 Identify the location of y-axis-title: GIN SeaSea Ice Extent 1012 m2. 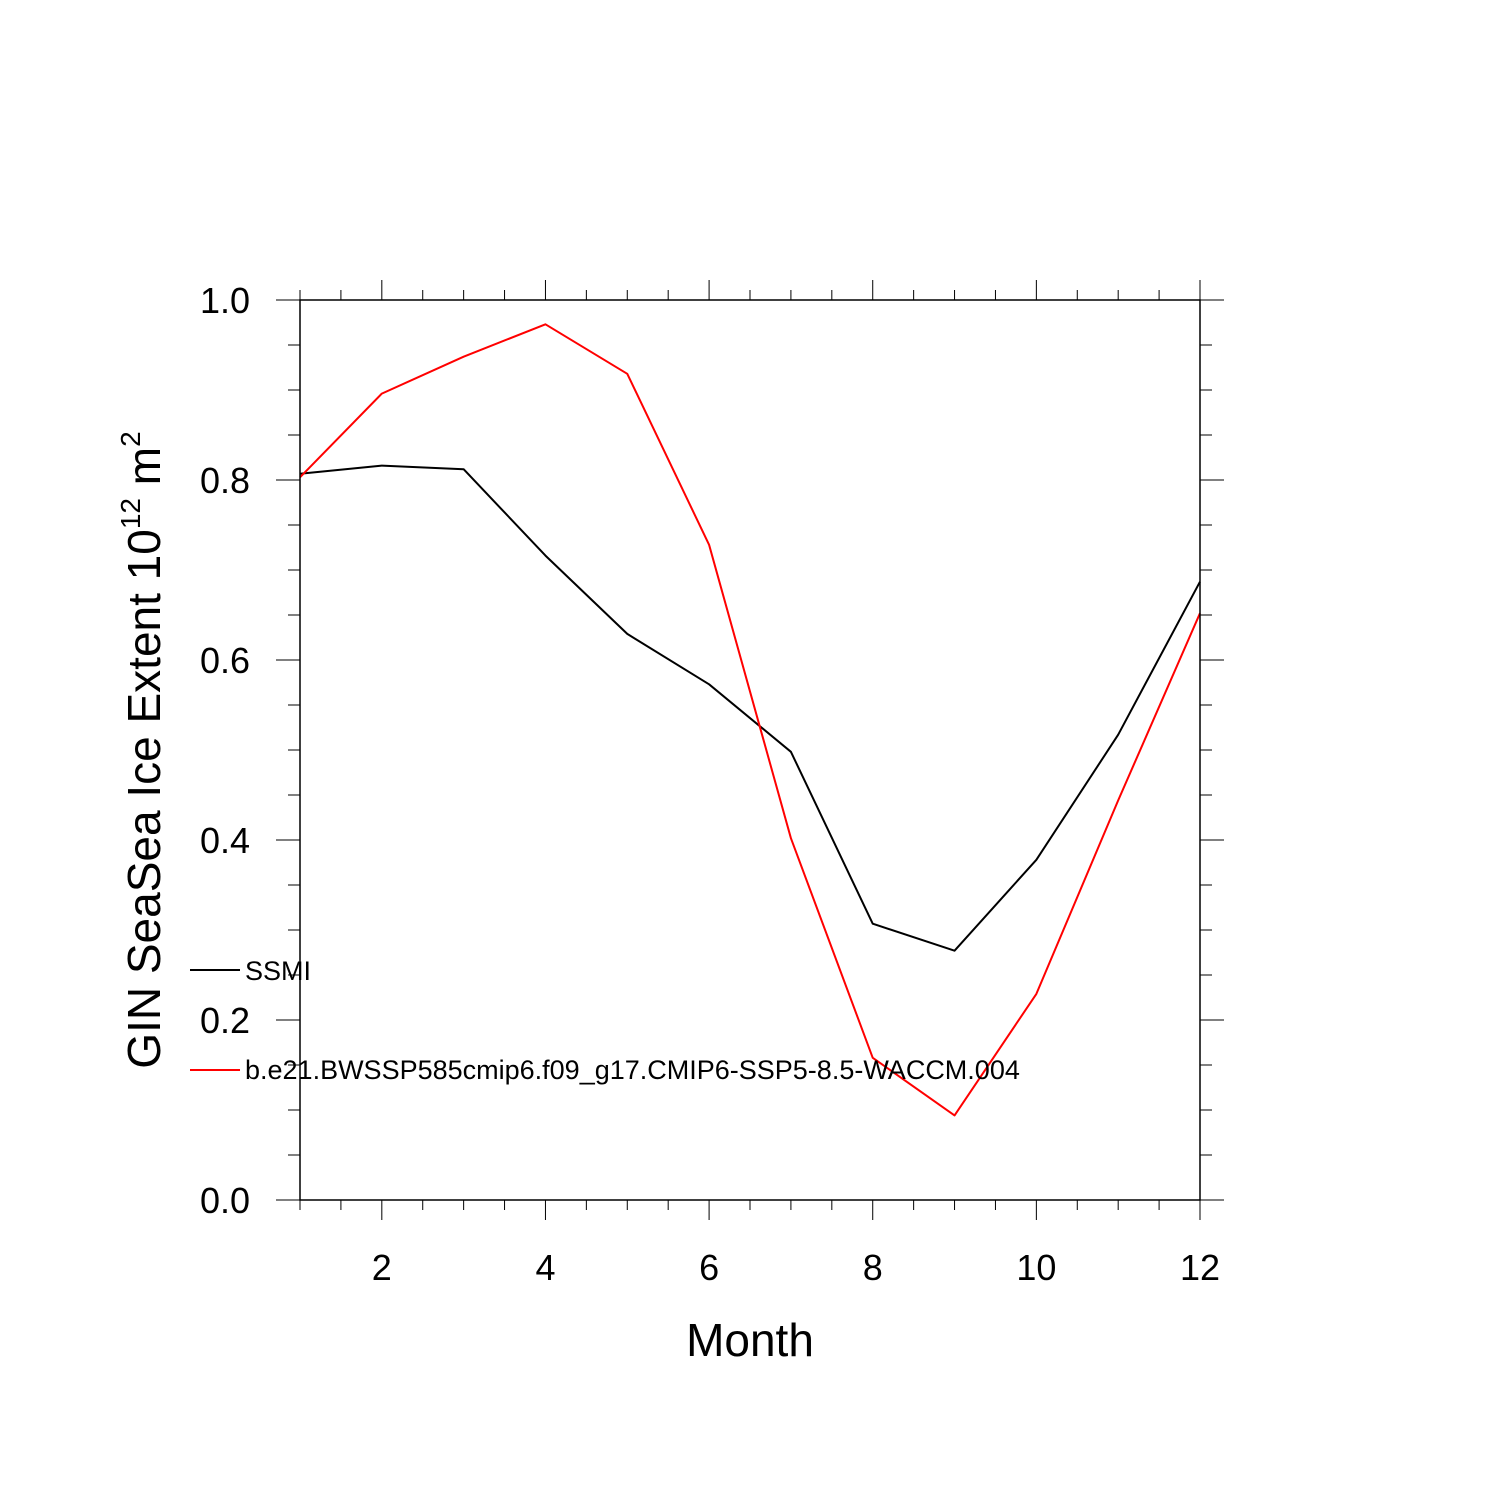
(142, 749).